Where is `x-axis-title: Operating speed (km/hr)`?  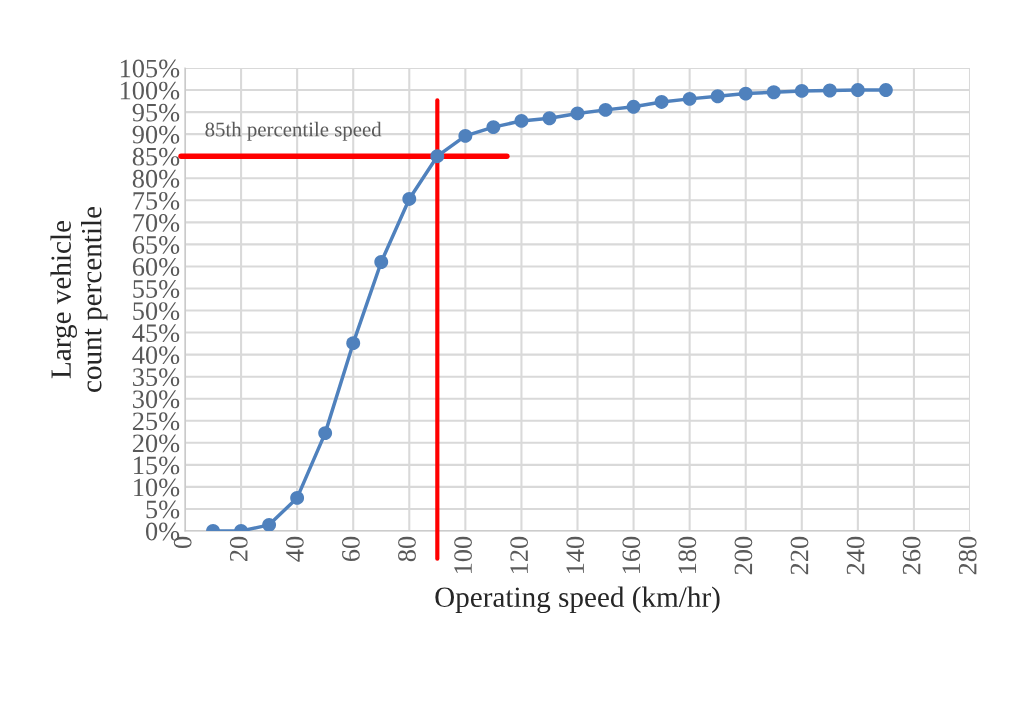 x-axis-title: Operating speed (km/hr) is located at coordinates (577, 600).